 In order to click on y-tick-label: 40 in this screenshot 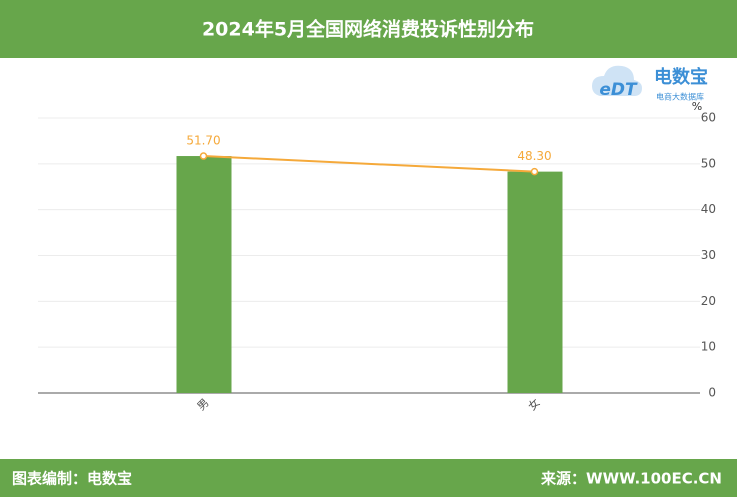, I will do `click(708, 209)`.